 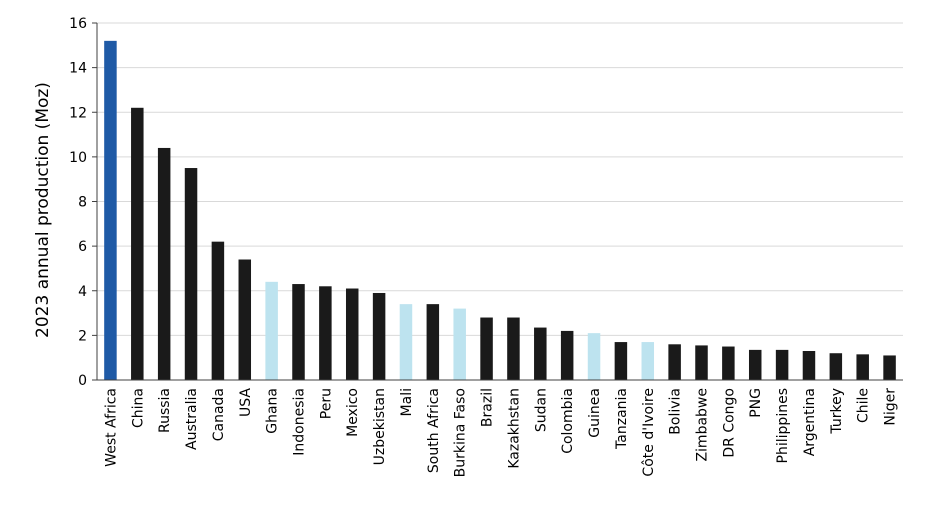 I want to click on x-tick-label: Niger, so click(x=891, y=407).